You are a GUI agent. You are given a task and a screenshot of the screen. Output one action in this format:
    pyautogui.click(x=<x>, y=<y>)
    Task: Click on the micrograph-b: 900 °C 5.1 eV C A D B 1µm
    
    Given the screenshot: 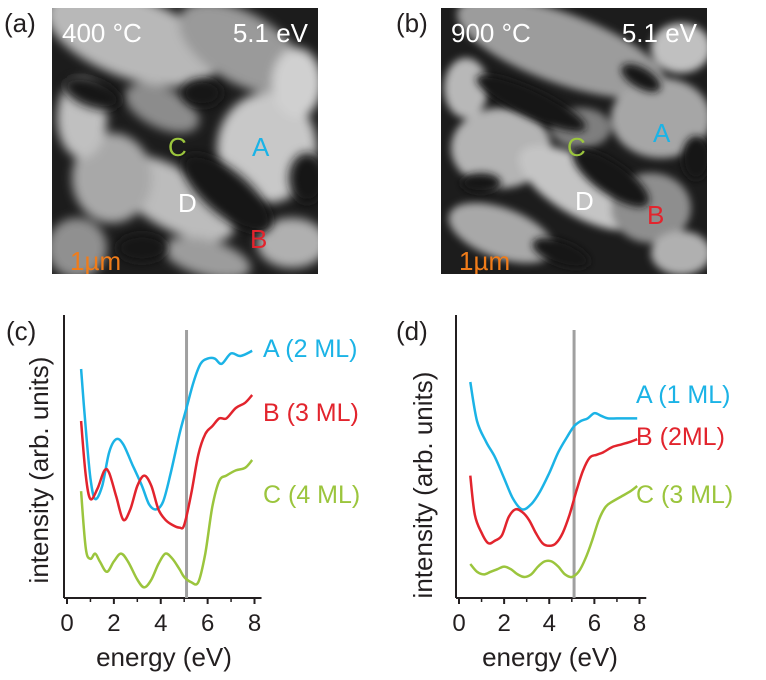 What is the action you would take?
    pyautogui.click(x=574, y=141)
    